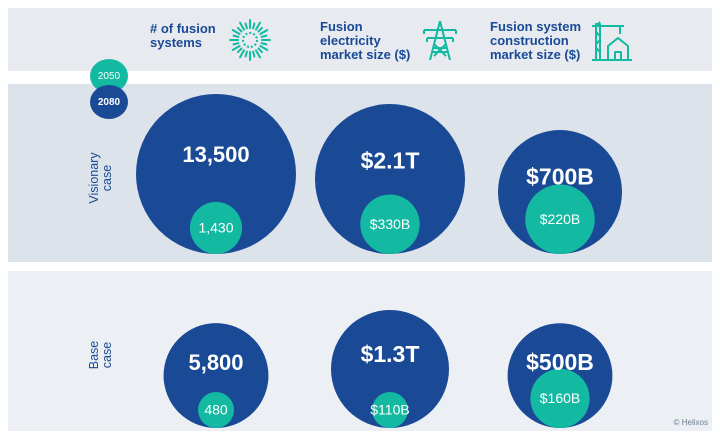  Describe the element at coordinates (250, 40) in the screenshot. I see `fusion-burst-icon` at that location.